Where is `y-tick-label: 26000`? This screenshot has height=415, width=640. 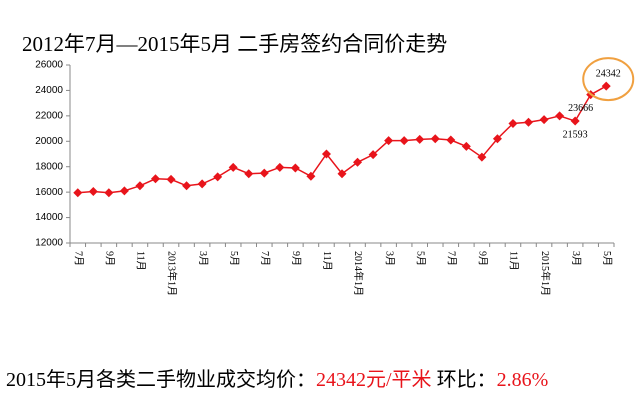
y-tick-label: 26000 is located at coordinates (49, 65).